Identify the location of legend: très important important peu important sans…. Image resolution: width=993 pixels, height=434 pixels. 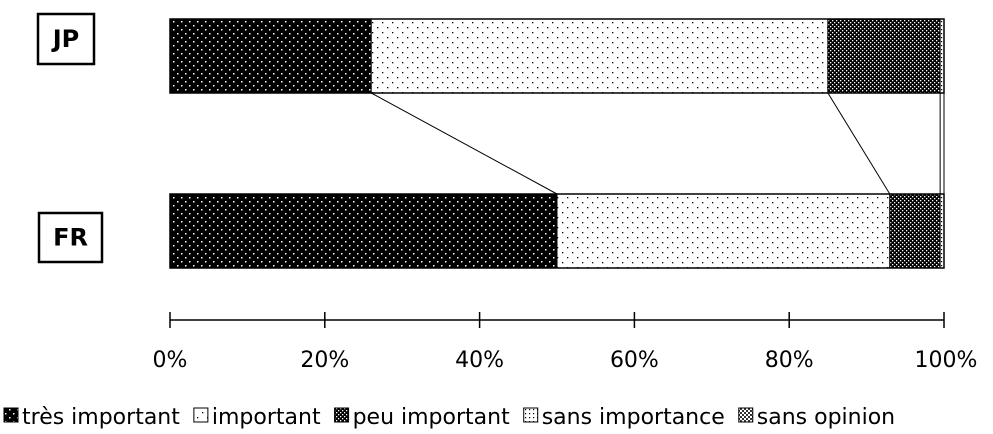
(449, 417).